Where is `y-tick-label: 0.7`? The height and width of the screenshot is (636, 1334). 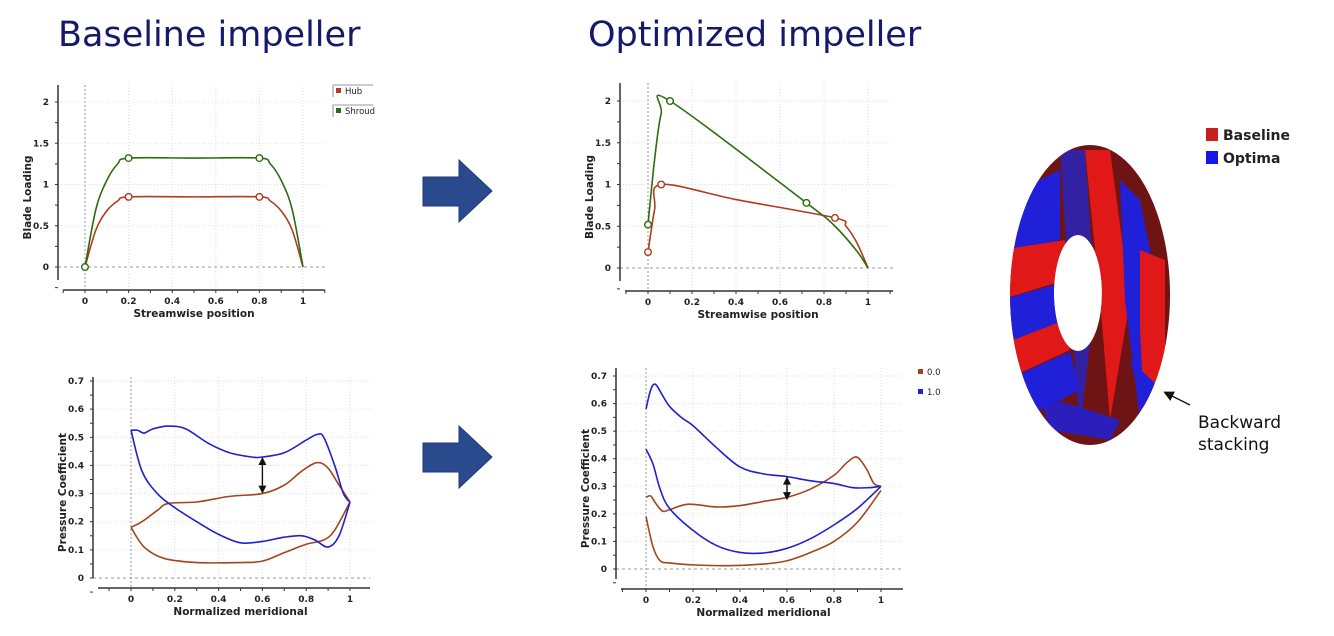 y-tick-label: 0.7 is located at coordinates (76, 382).